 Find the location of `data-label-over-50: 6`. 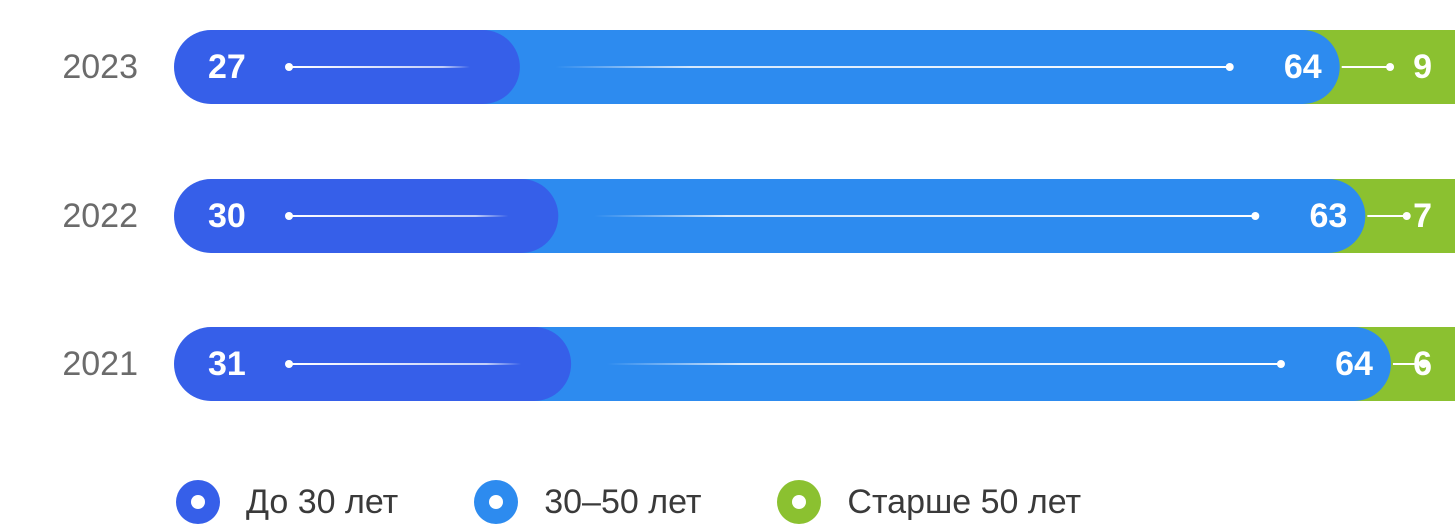

data-label-over-50: 6 is located at coordinates (1422, 364).